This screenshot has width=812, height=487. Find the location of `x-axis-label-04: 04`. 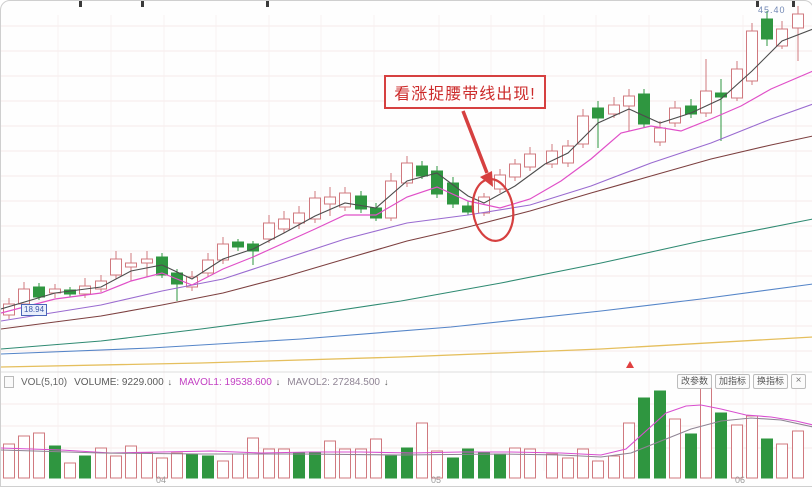

x-axis-label-04: 04 is located at coordinates (161, 480).